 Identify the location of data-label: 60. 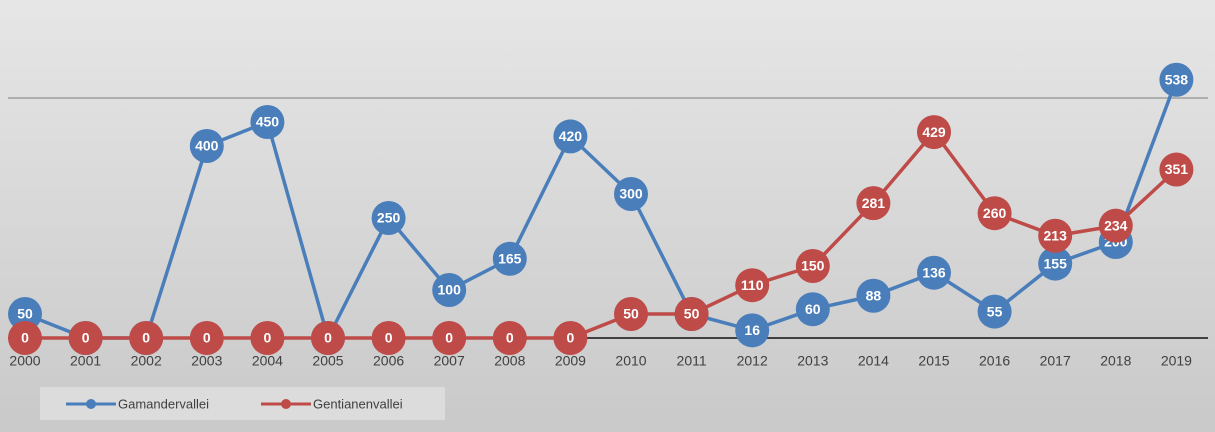
(813, 309).